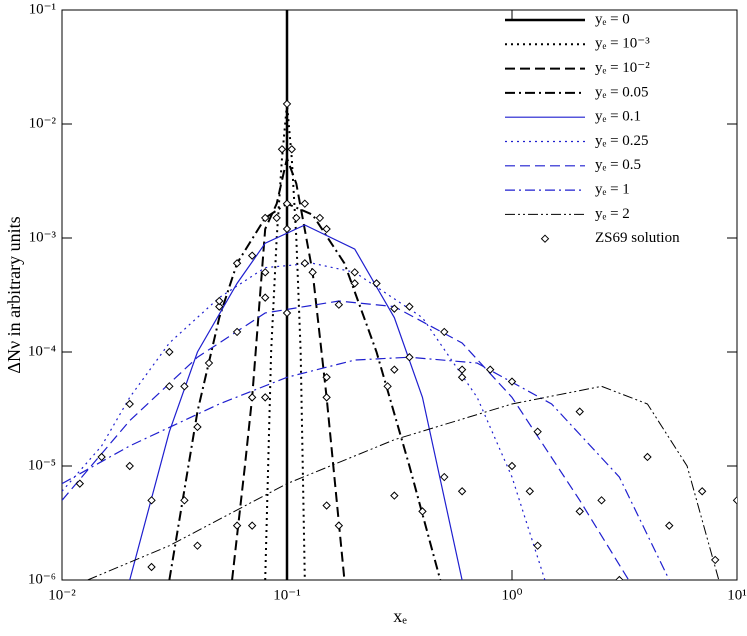 This screenshot has height=636, width=747. I want to click on legend-label: yₑ = 1, so click(612, 190).